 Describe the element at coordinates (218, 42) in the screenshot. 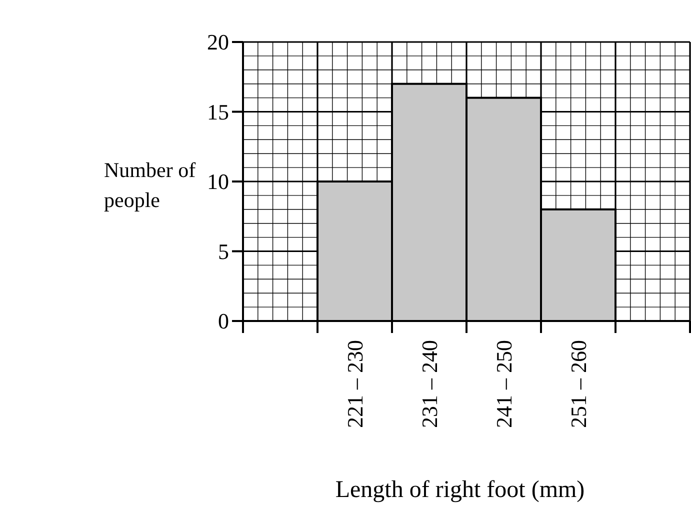

I see `y-tick-label: 20` at that location.